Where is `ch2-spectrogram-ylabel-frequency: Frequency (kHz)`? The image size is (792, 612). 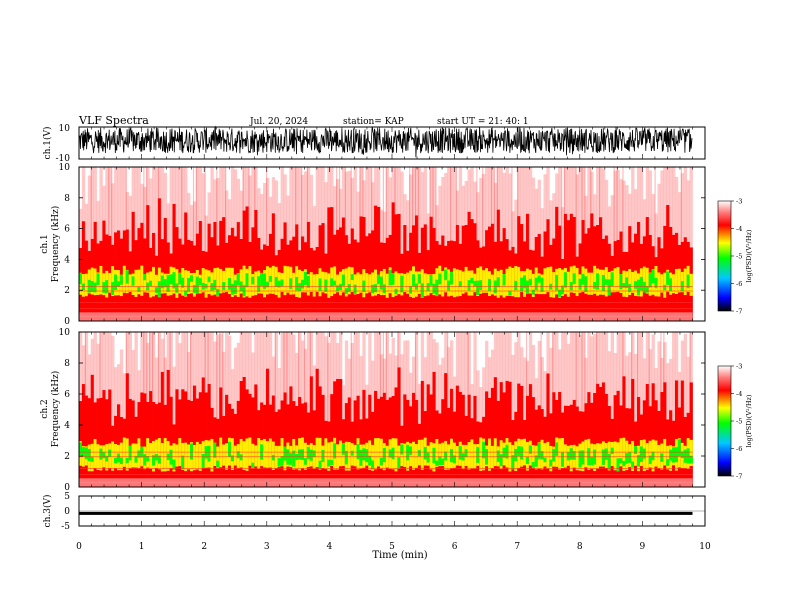
ch2-spectrogram-ylabel-frequency: Frequency (kHz) is located at coordinates (55, 409).